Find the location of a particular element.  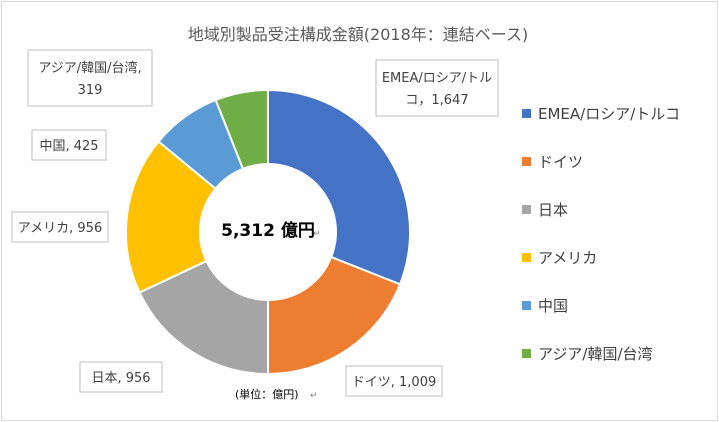

data-label-text: 319 is located at coordinates (90, 90).